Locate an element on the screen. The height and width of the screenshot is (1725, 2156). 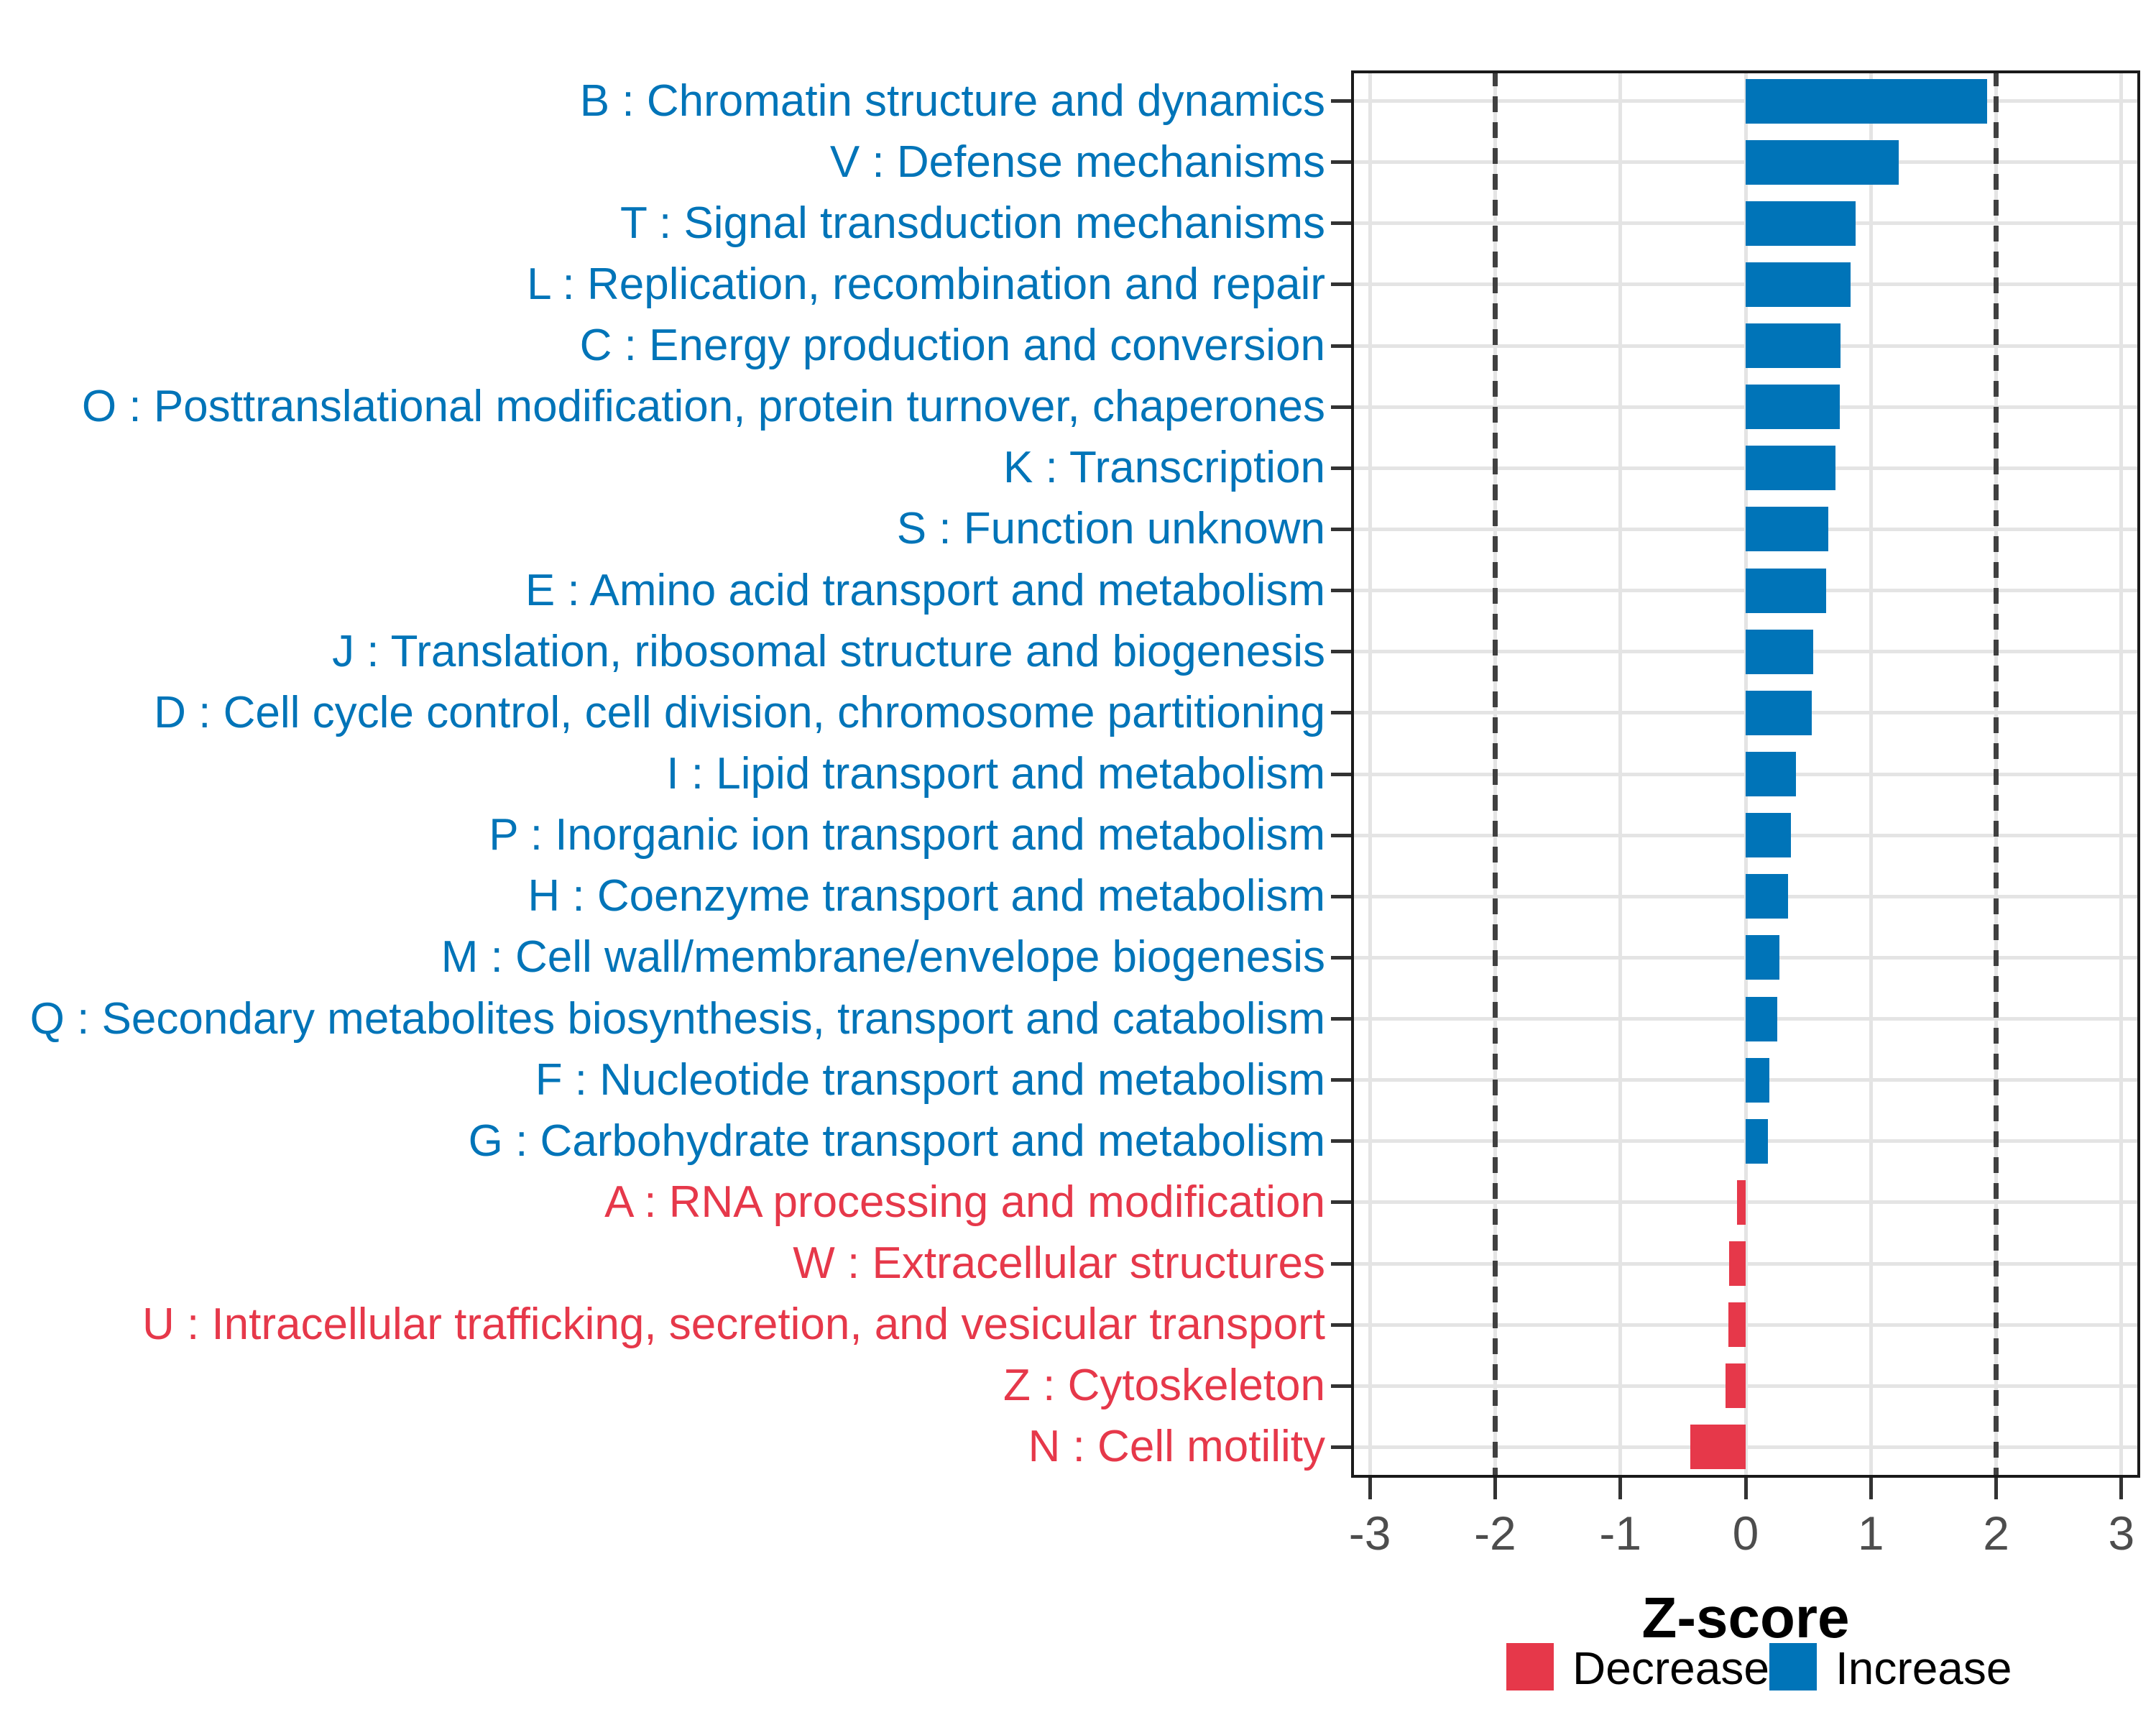
category-label-T: T : Signal transduction mechanisms is located at coordinates (973, 223).